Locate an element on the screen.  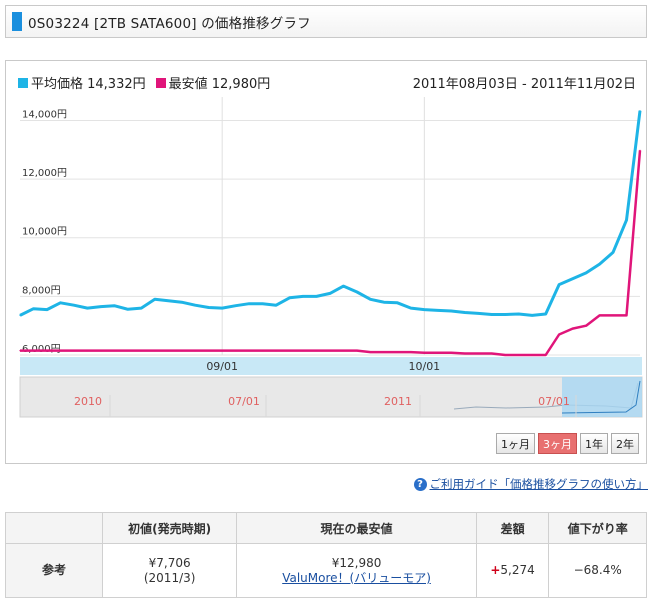
guide-link-text: ご利用ガイド「価格推移グラフの使い方」 is located at coordinates (539, 484).